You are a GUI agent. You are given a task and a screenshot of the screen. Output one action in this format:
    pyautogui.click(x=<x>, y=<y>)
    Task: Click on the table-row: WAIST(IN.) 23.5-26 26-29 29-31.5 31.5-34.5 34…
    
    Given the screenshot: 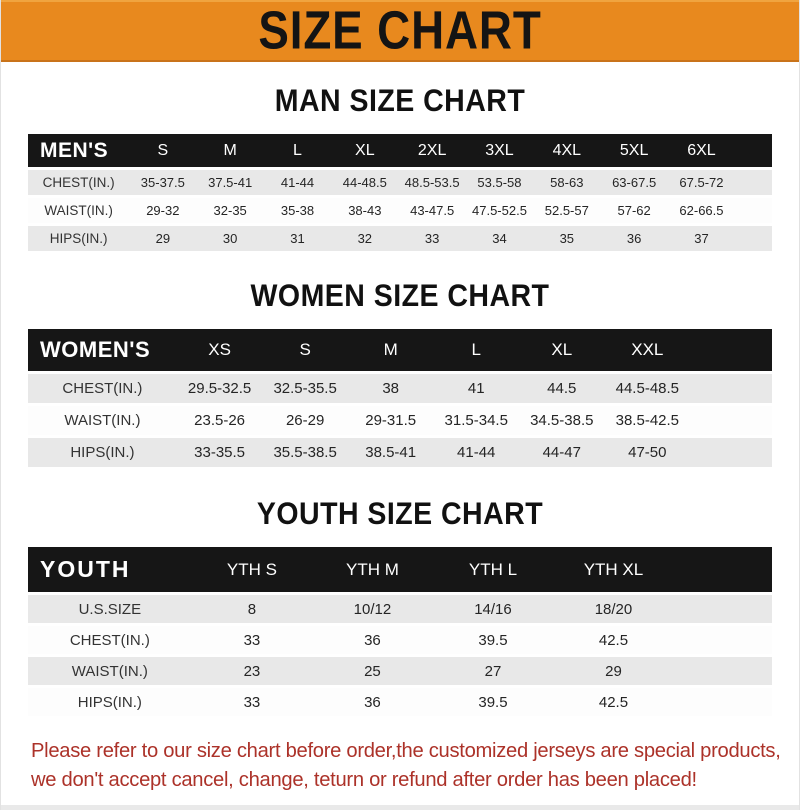 What is the action you would take?
    pyautogui.click(x=400, y=421)
    